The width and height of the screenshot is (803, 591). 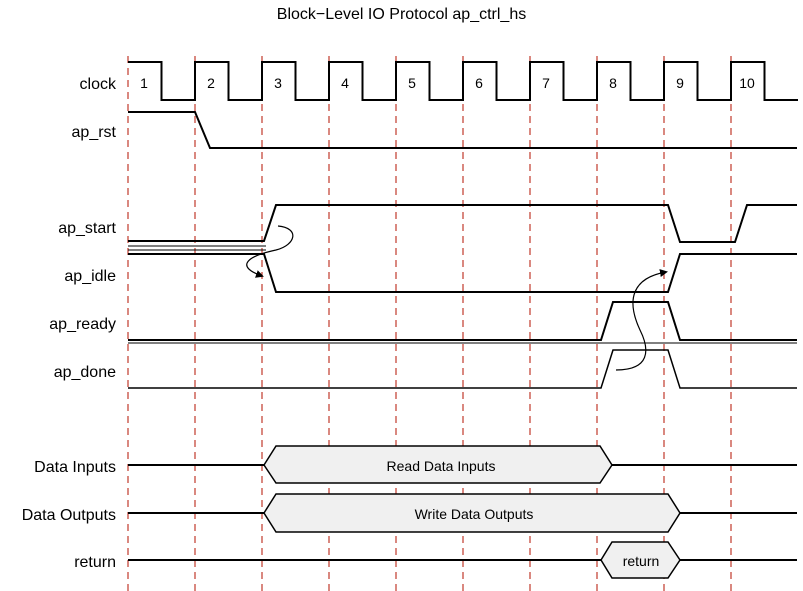 I want to click on cycle-label-10: 10, so click(x=747, y=83).